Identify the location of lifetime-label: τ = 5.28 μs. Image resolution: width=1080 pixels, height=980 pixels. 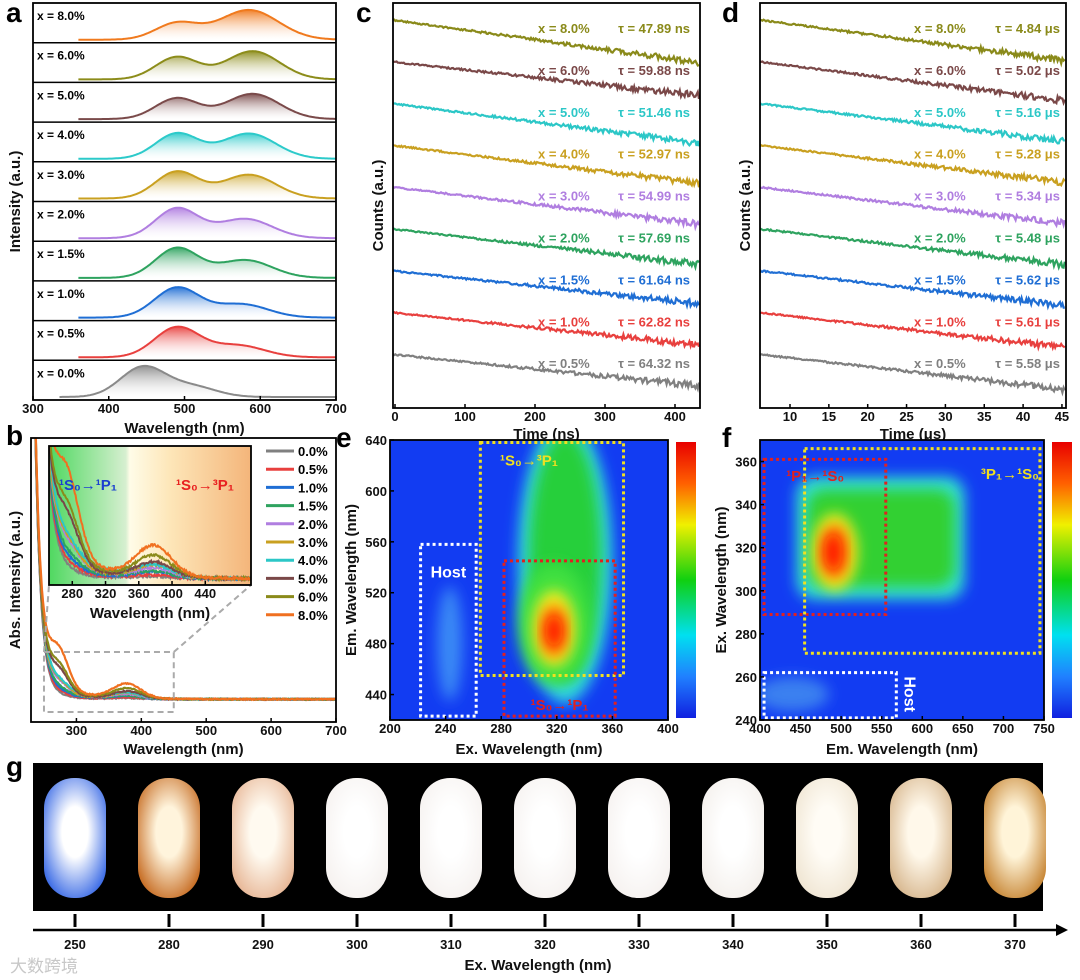
(1027, 154).